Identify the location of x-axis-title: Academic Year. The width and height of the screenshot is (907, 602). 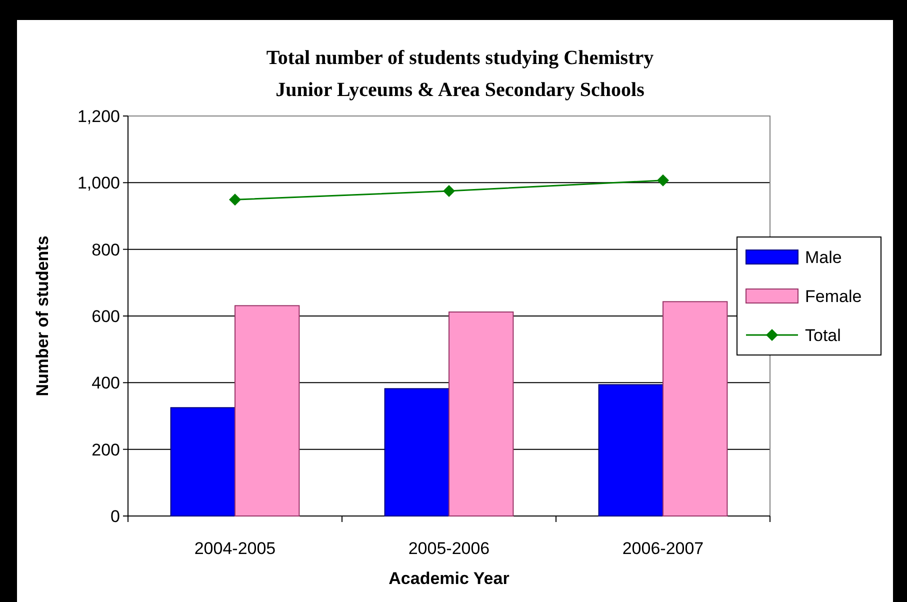
(449, 578).